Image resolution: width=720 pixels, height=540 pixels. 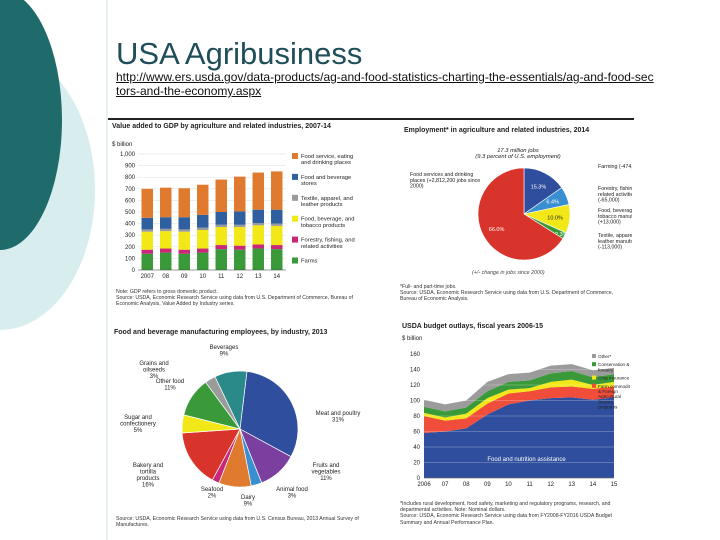 What do you see at coordinates (130, 236) in the screenshot?
I see `gdp-y-tick-label: 300` at bounding box center [130, 236].